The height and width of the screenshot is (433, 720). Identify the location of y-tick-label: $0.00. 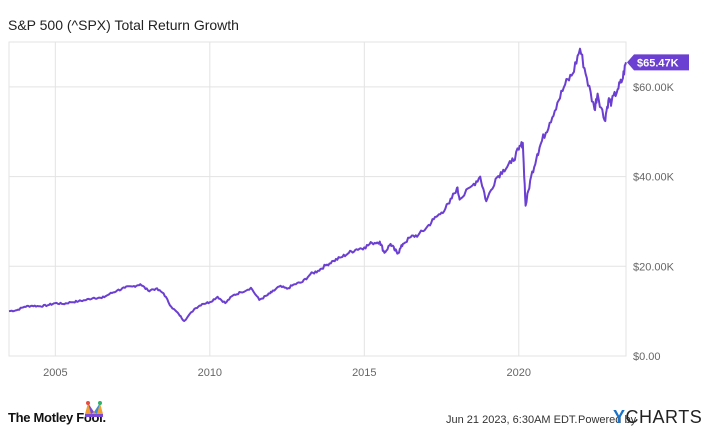
(647, 357).